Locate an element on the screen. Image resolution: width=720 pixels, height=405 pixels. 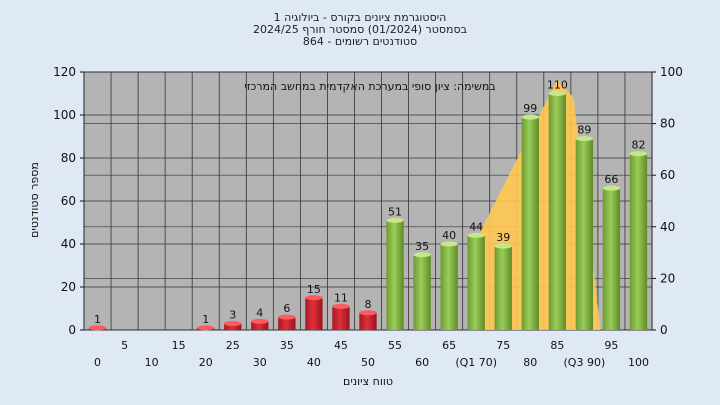
x-tick-label: 35 is located at coordinates (287, 345).